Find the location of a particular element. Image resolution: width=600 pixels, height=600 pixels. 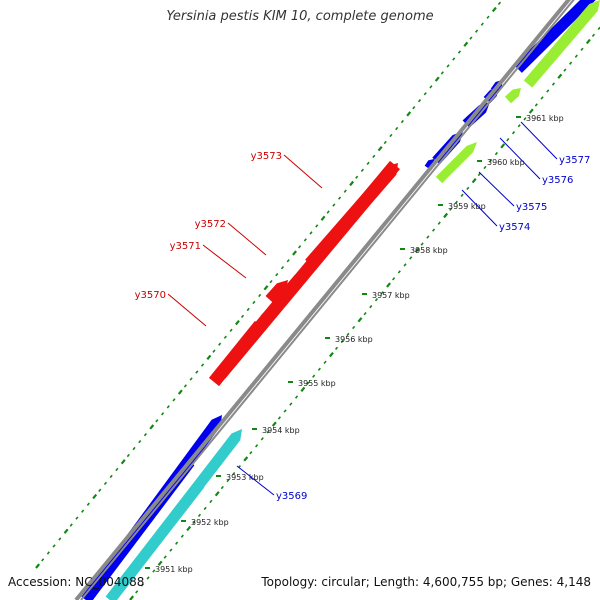

gene-y3576-leader is located at coordinates (520, 158).